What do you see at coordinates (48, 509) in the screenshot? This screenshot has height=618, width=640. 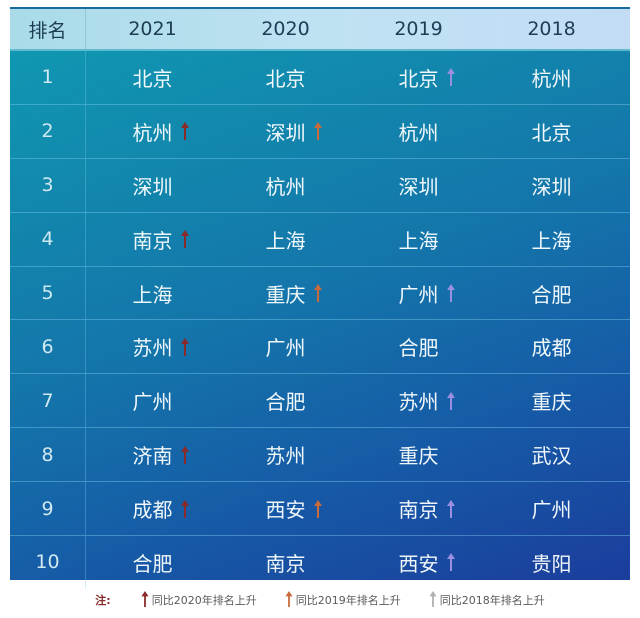 I see `rank-cell: 9` at bounding box center [48, 509].